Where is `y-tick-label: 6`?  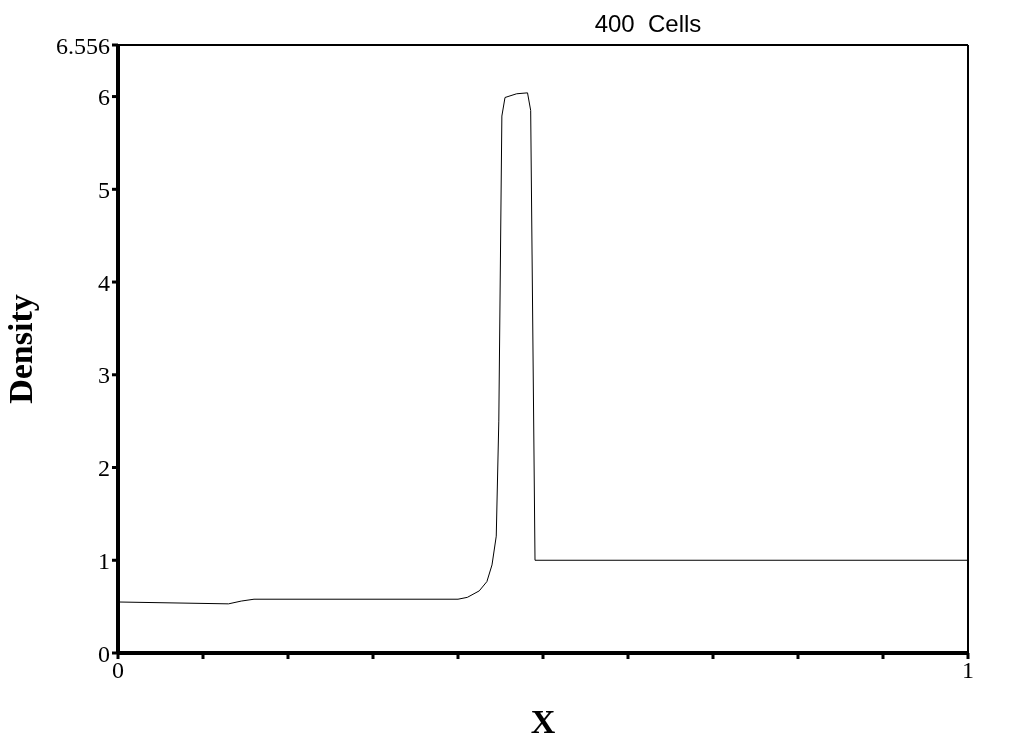 y-tick-label: 6 is located at coordinates (104, 97).